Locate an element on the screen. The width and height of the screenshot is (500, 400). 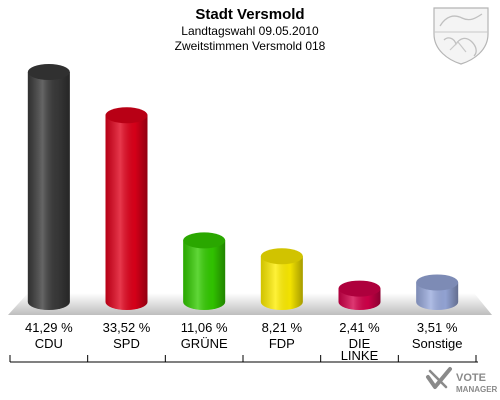
nrw-coat-of-arms-icon is located at coordinates (461, 36).